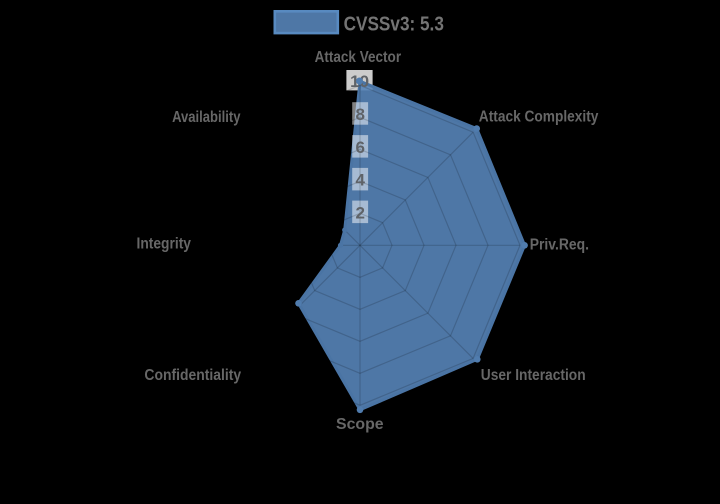 This screenshot has height=504, width=720. Describe the element at coordinates (206, 117) in the screenshot. I see `svg-text: Availability` at that location.